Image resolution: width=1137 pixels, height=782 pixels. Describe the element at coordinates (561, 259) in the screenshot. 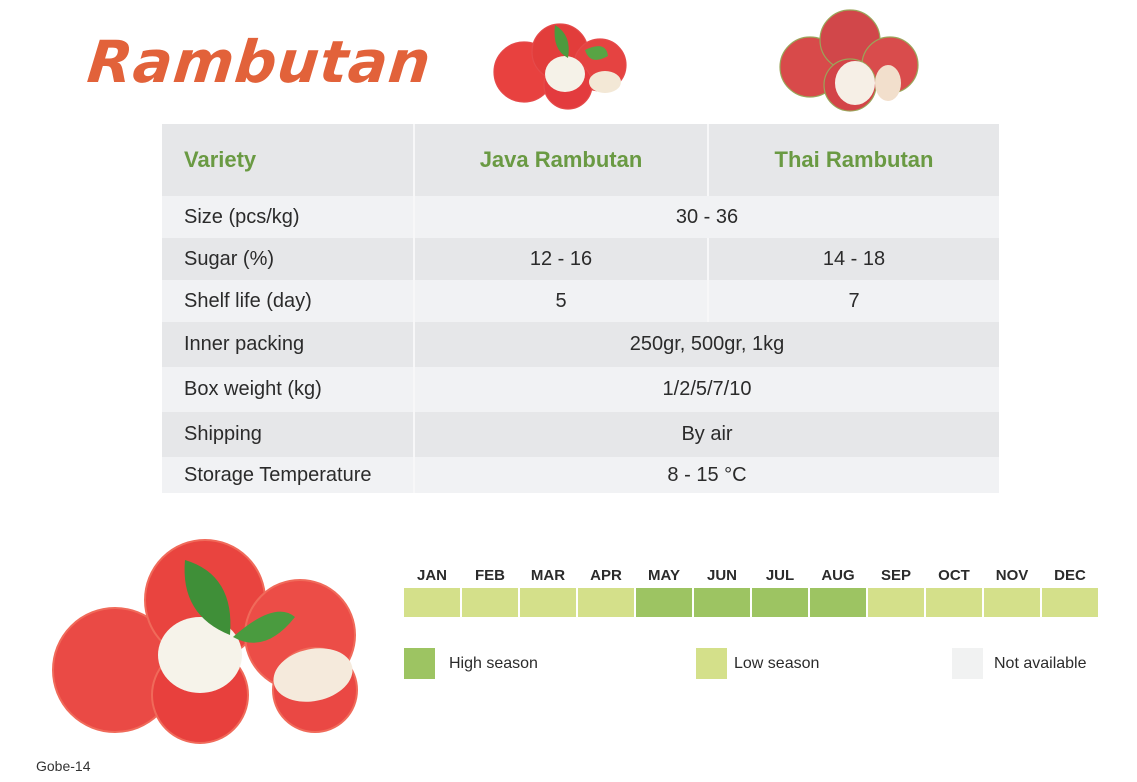

I see `row-value-java: 12 - 16` at that location.